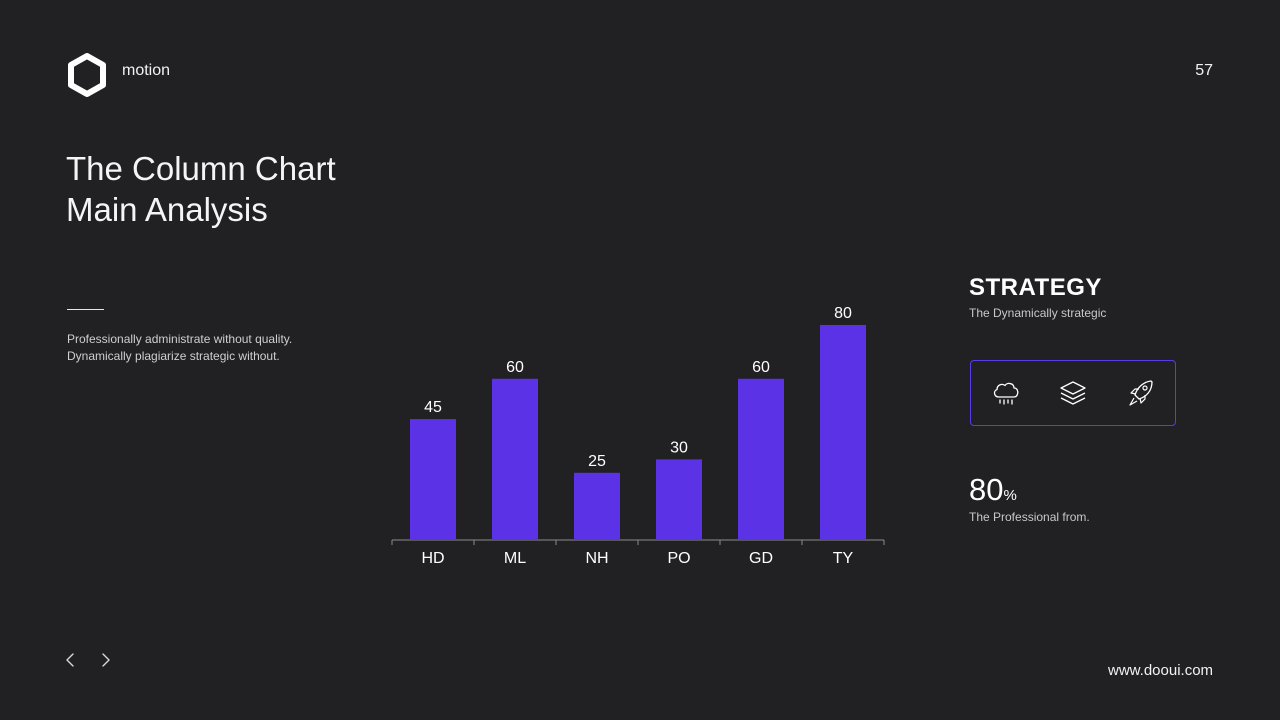 This screenshot has width=1280, height=720. Describe the element at coordinates (1204, 70) in the screenshot. I see `page-number: 57` at that location.